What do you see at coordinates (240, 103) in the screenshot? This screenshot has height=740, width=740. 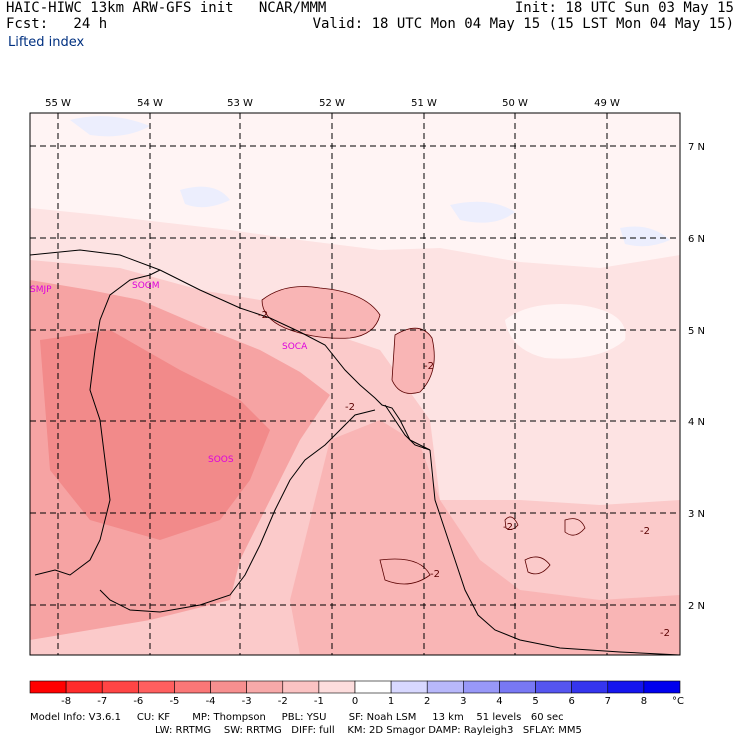 I see `longitude-label: 53 W` at bounding box center [240, 103].